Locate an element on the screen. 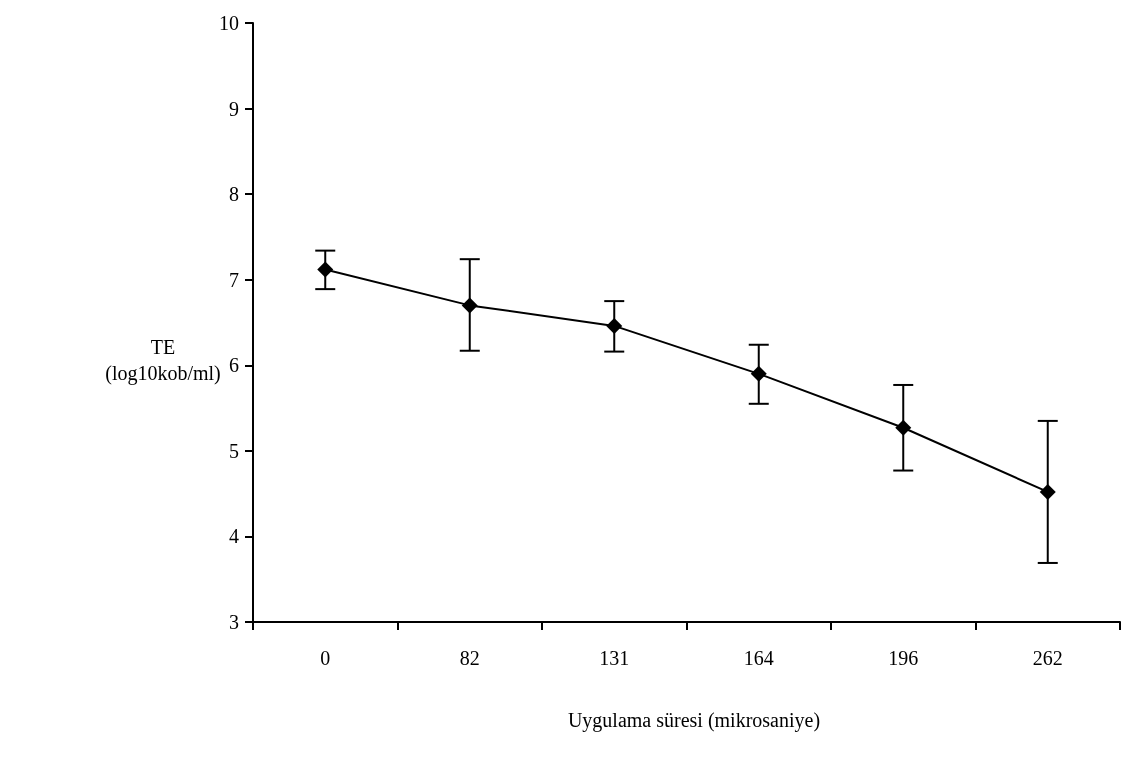  y-axis-title: TE (log10kob/ml) is located at coordinates (163, 360).